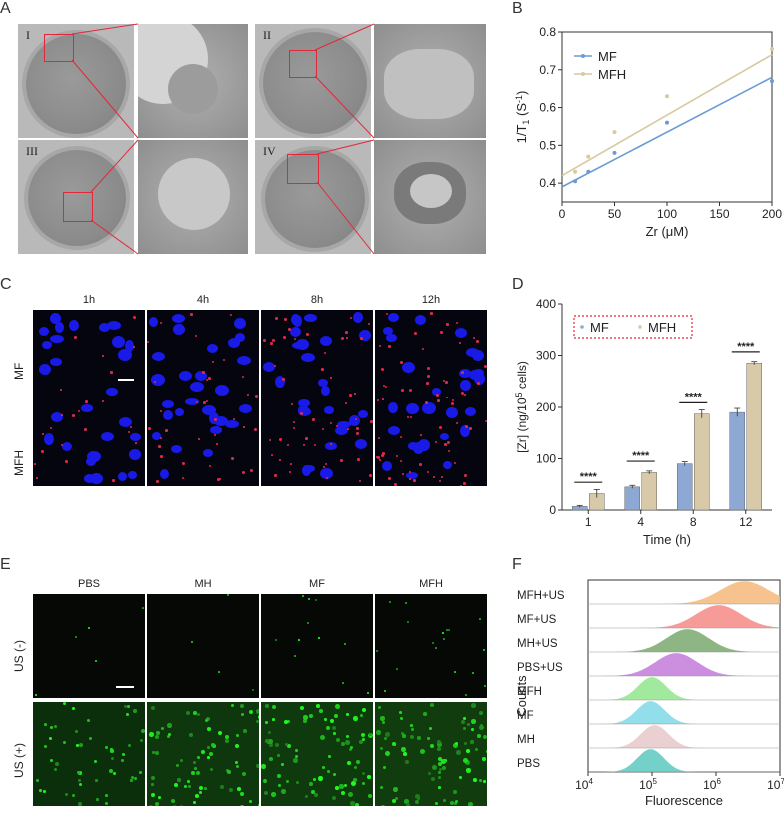  I want to click on y-axis-label-b: 1/T1 (S-1), so click(522, 117).